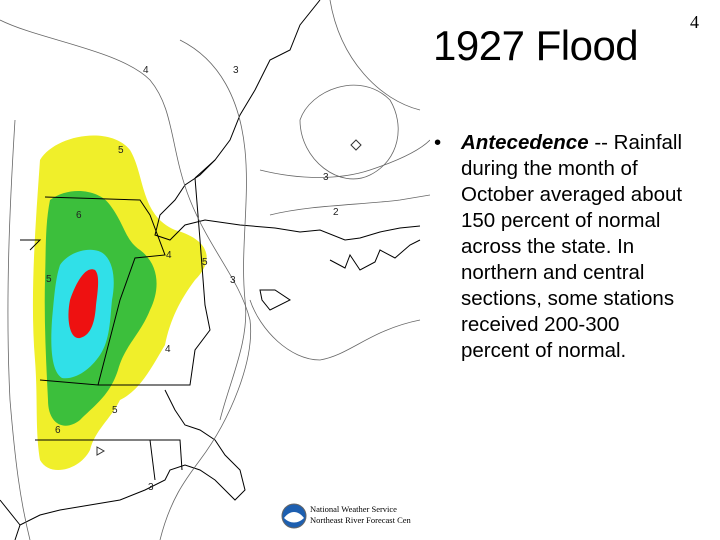 This screenshot has width=720, height=540. What do you see at coordinates (525, 142) in the screenshot?
I see `bullet-term: Antecedence` at bounding box center [525, 142].